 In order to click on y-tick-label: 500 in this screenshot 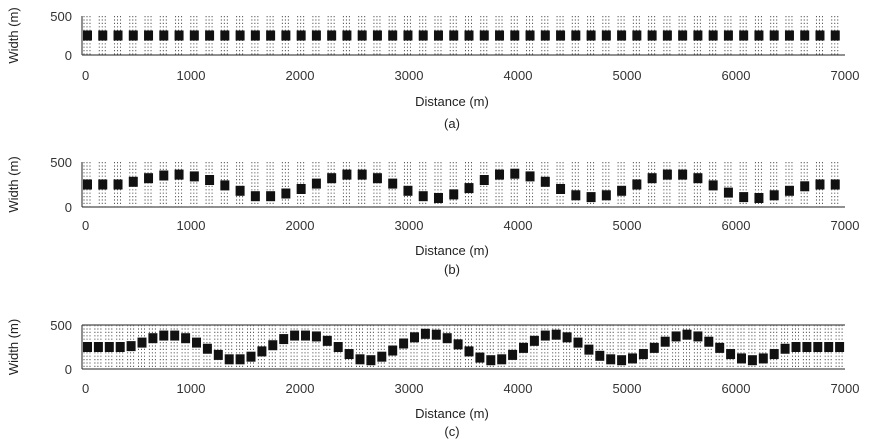, I will do `click(61, 16)`.